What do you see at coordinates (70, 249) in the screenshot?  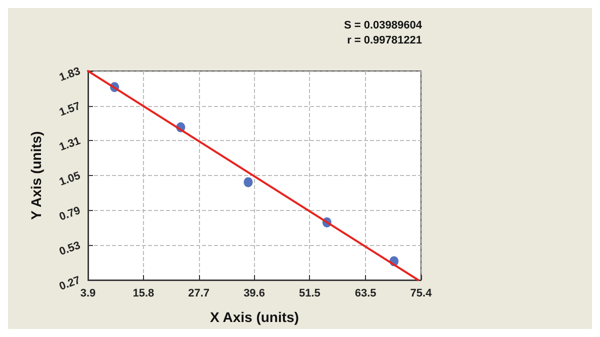 I see `y-tick-label: 0.53` at bounding box center [70, 249].